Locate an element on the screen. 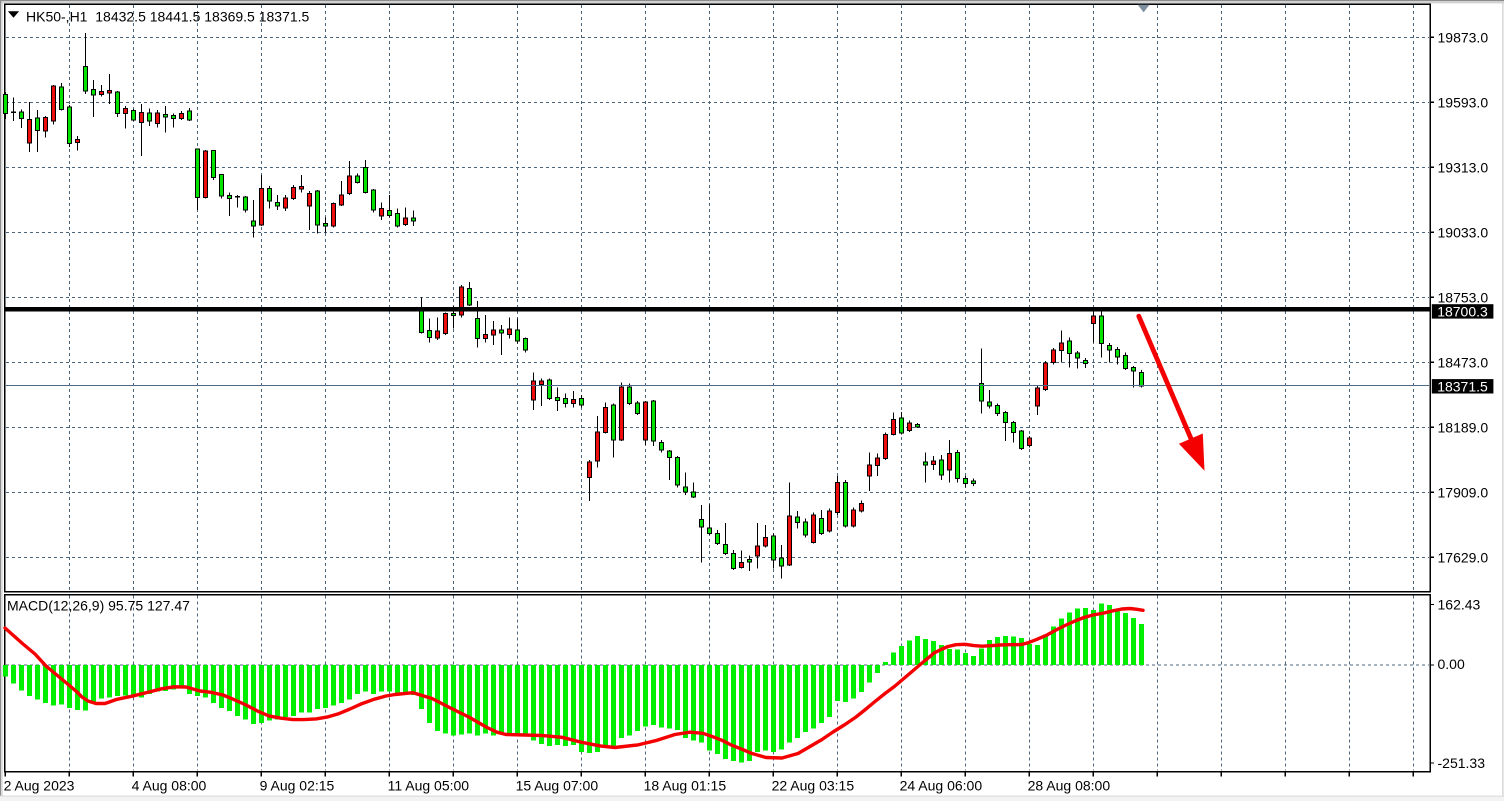 The width and height of the screenshot is (1504, 801). svg-text: 18189.0 is located at coordinates (1463, 427).